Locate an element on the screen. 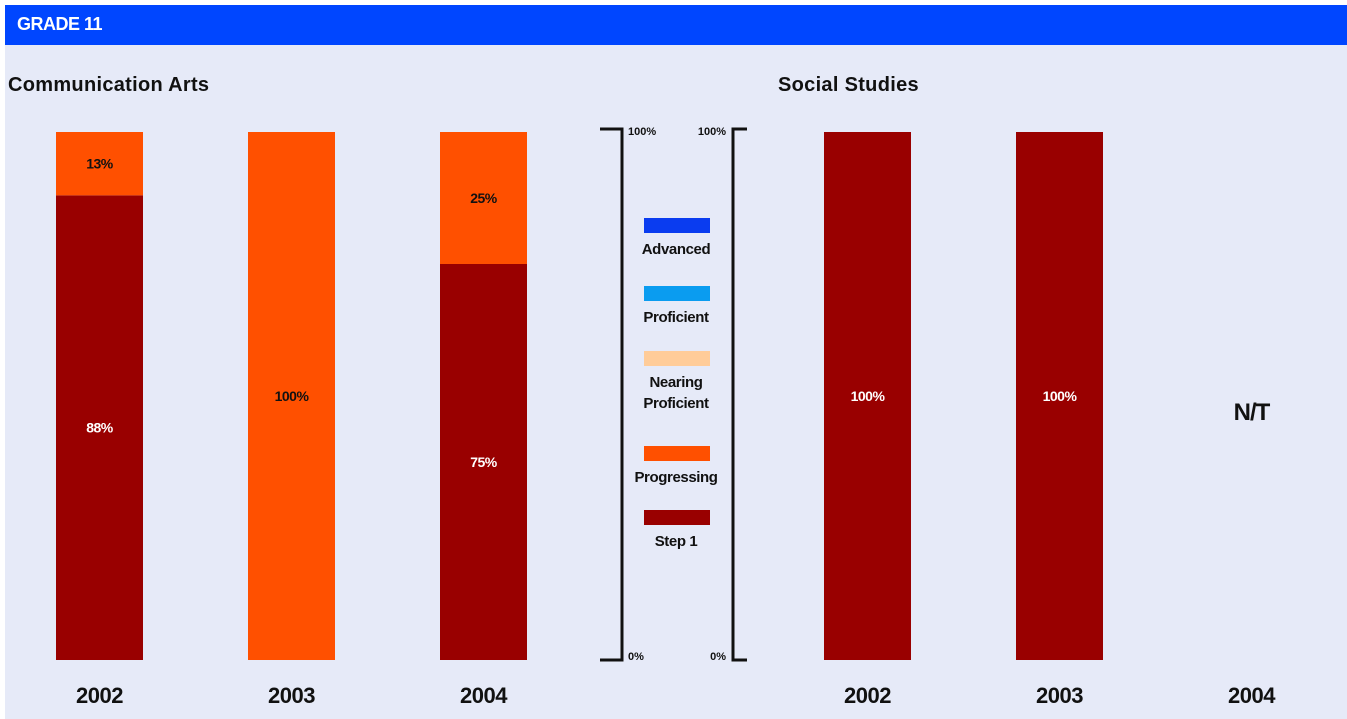 Image resolution: width=1347 pixels, height=719 pixels. right-axis-bracket is located at coordinates (739, 394).